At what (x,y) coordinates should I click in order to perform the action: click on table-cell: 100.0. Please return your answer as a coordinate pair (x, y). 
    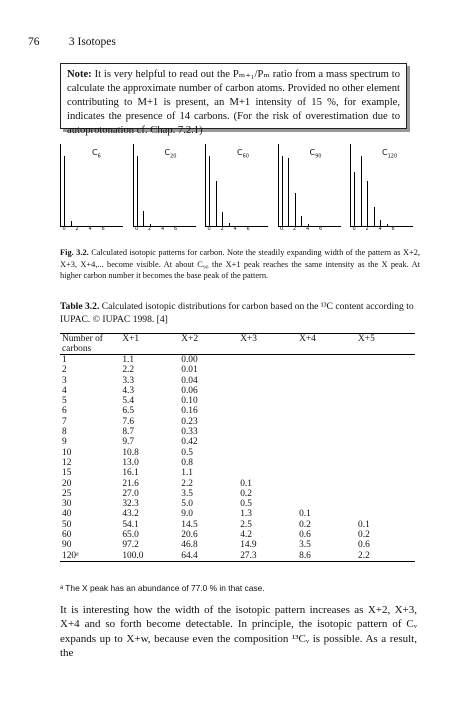
    Looking at the image, I should click on (150, 556).